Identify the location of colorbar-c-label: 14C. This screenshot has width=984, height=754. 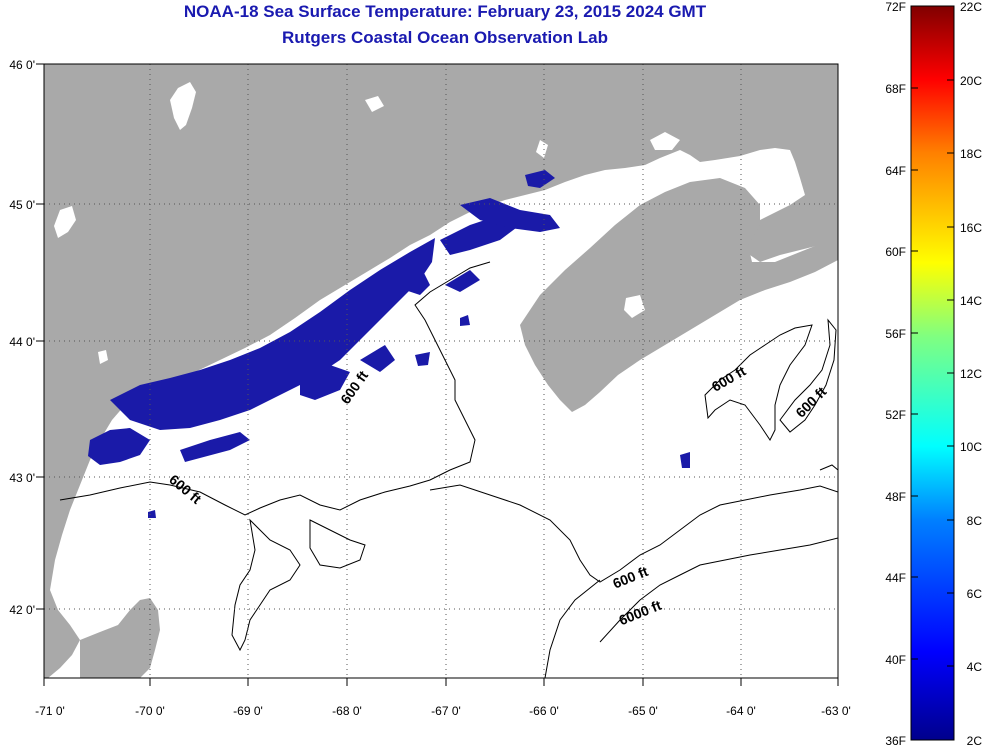
(971, 301).